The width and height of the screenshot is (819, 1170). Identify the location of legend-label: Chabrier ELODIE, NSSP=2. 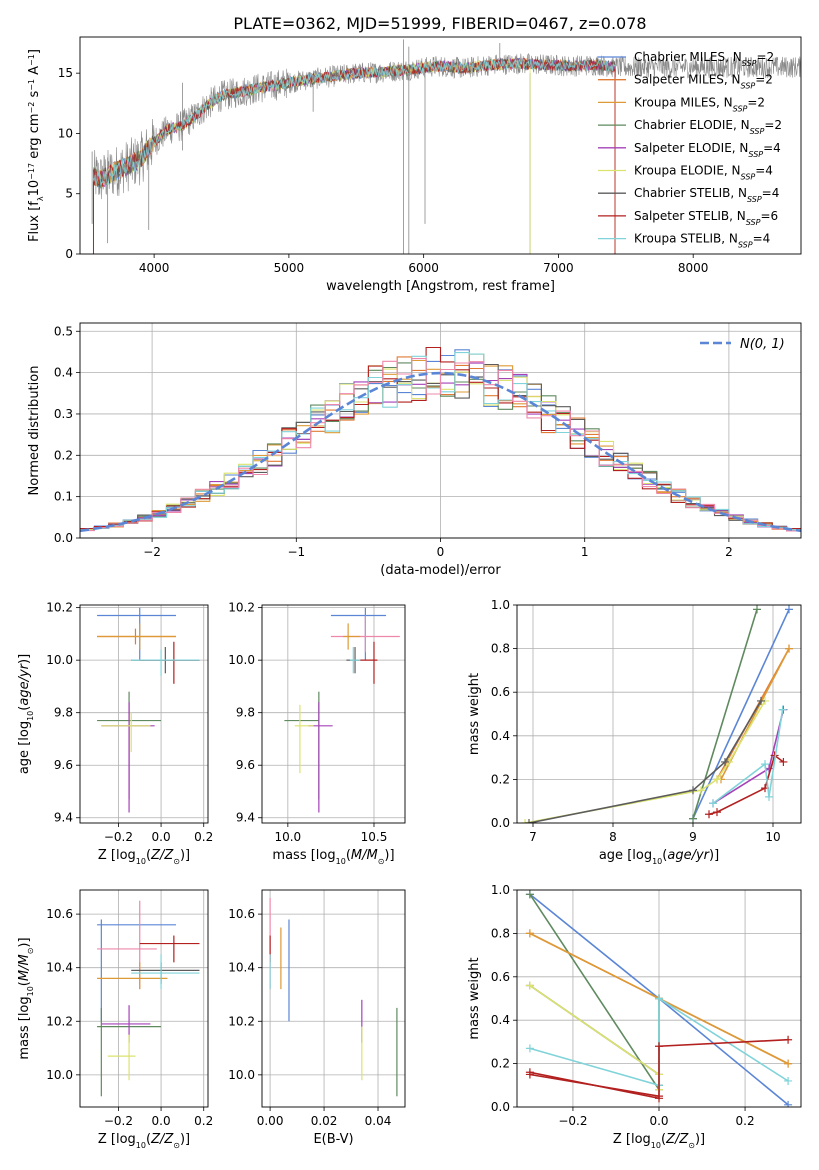
(708, 127).